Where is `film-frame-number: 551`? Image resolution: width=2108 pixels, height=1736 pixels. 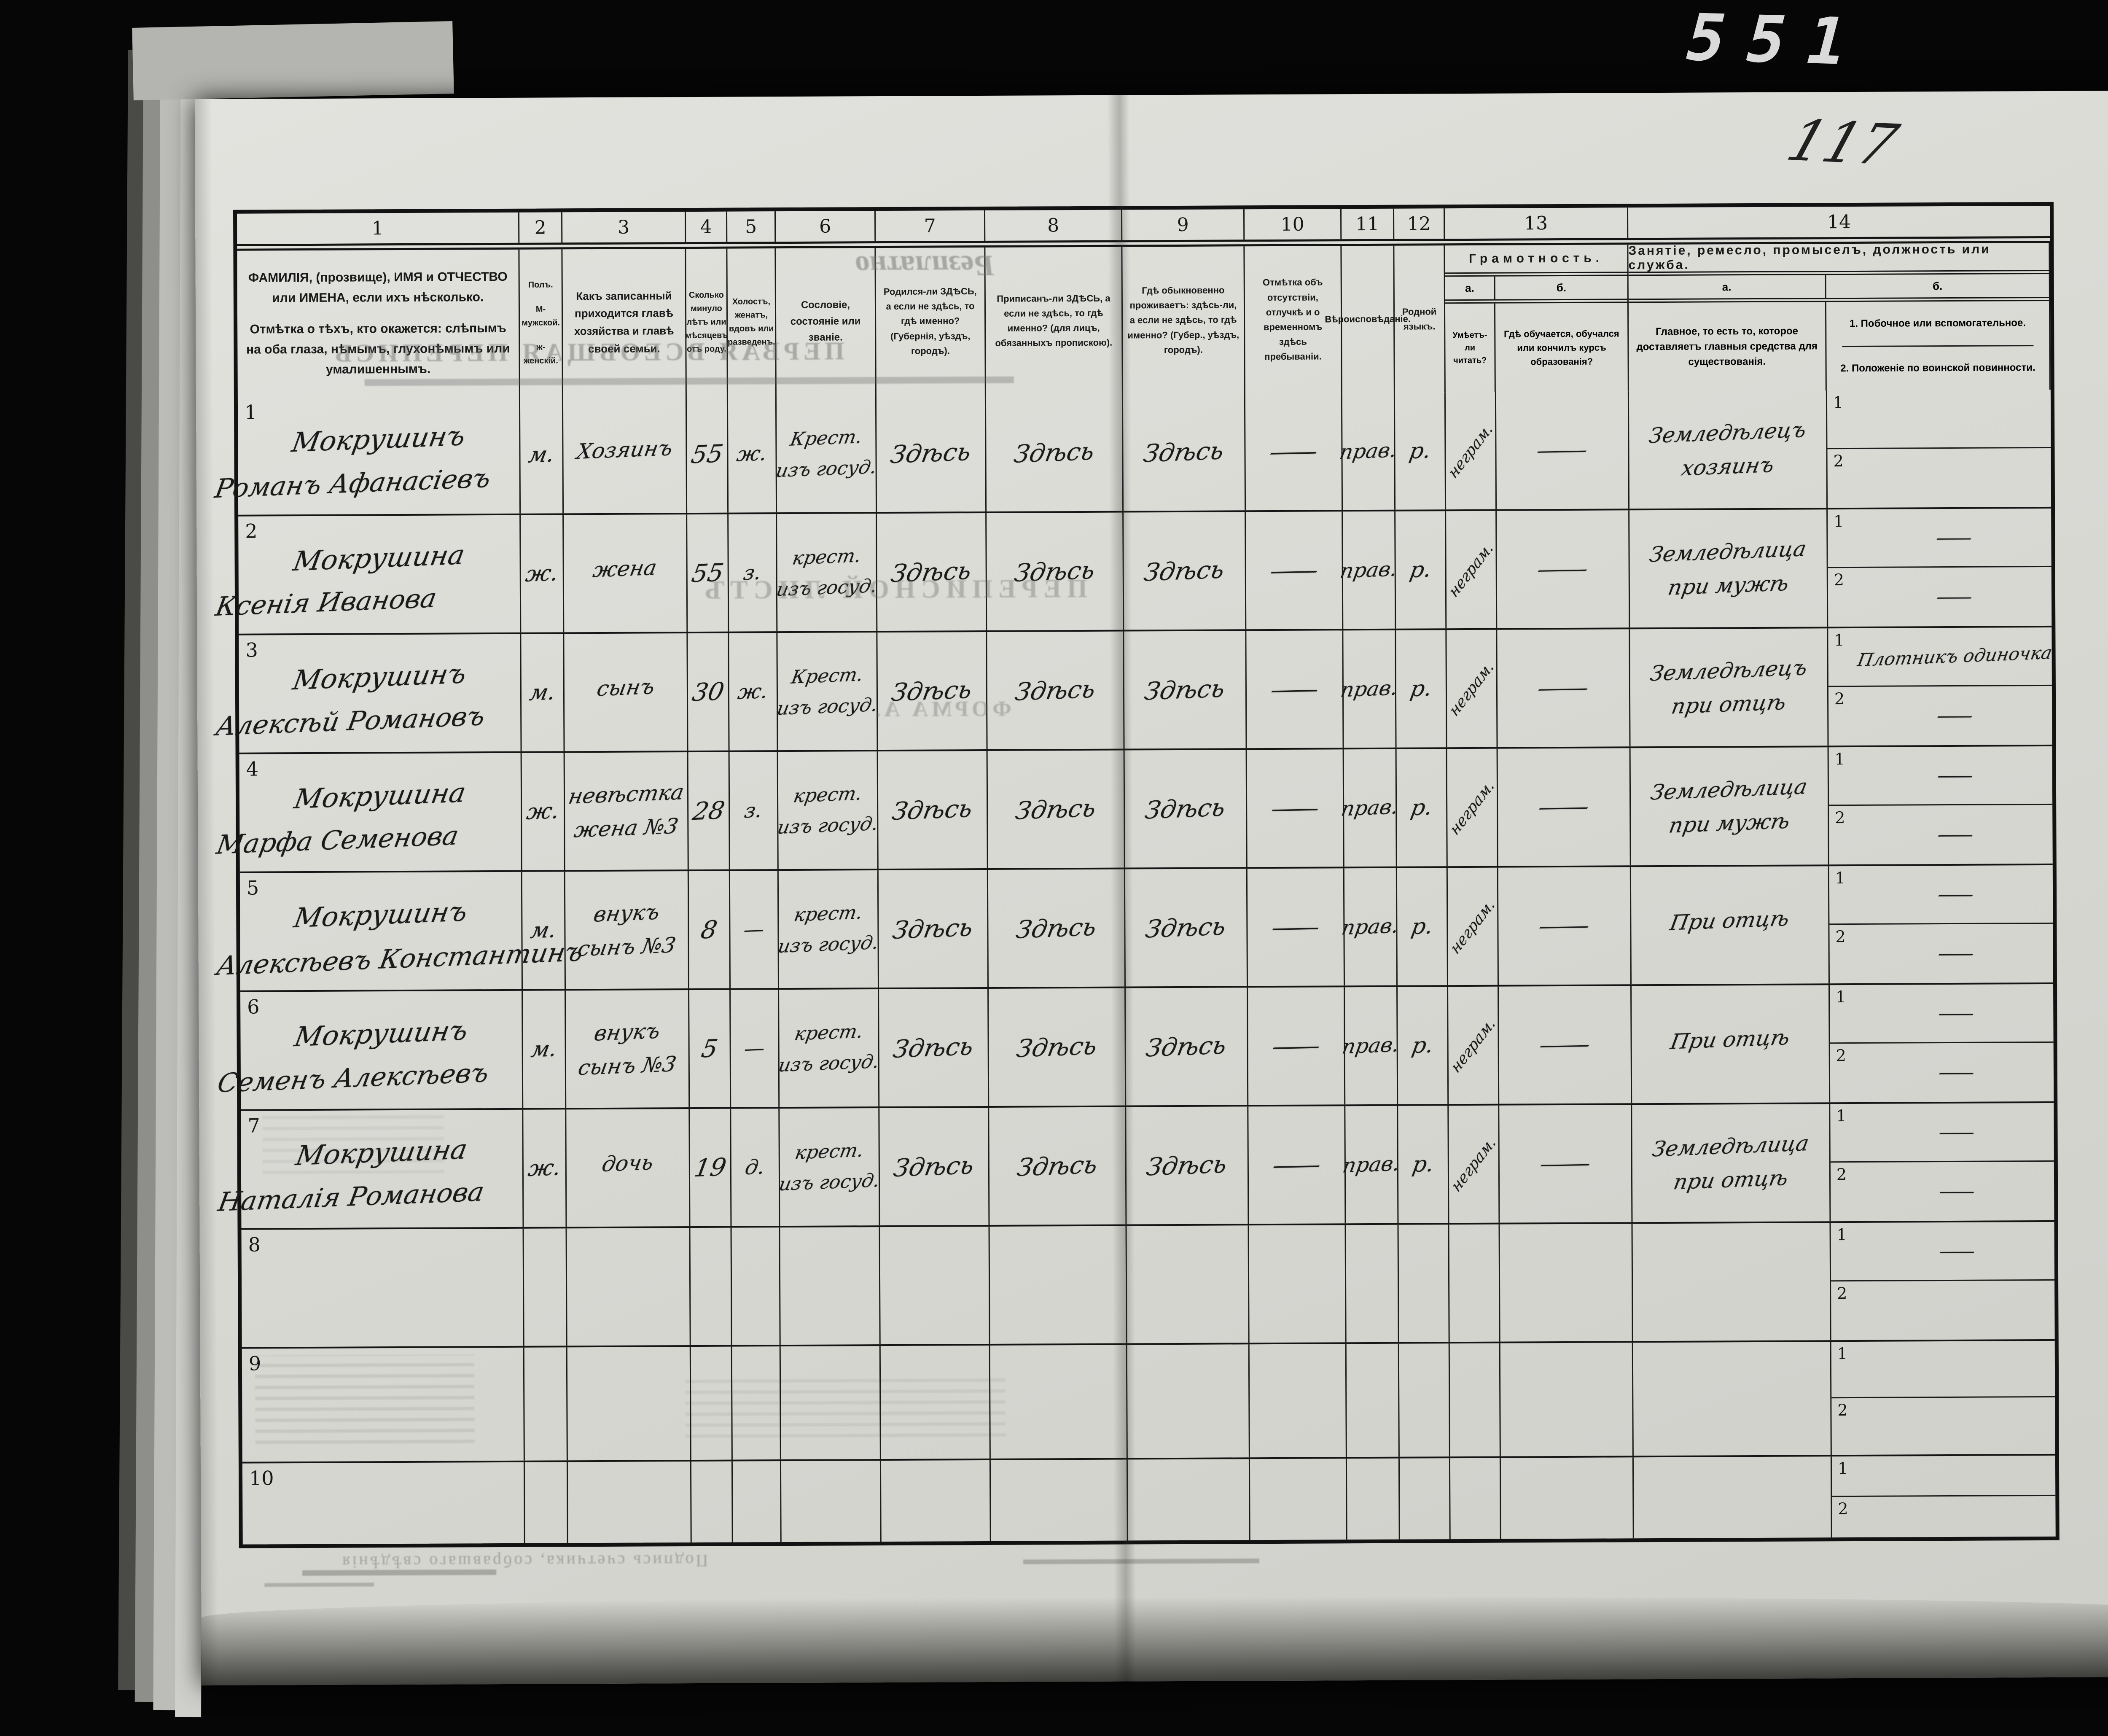
film-frame-number: 551 is located at coordinates (1777, 40).